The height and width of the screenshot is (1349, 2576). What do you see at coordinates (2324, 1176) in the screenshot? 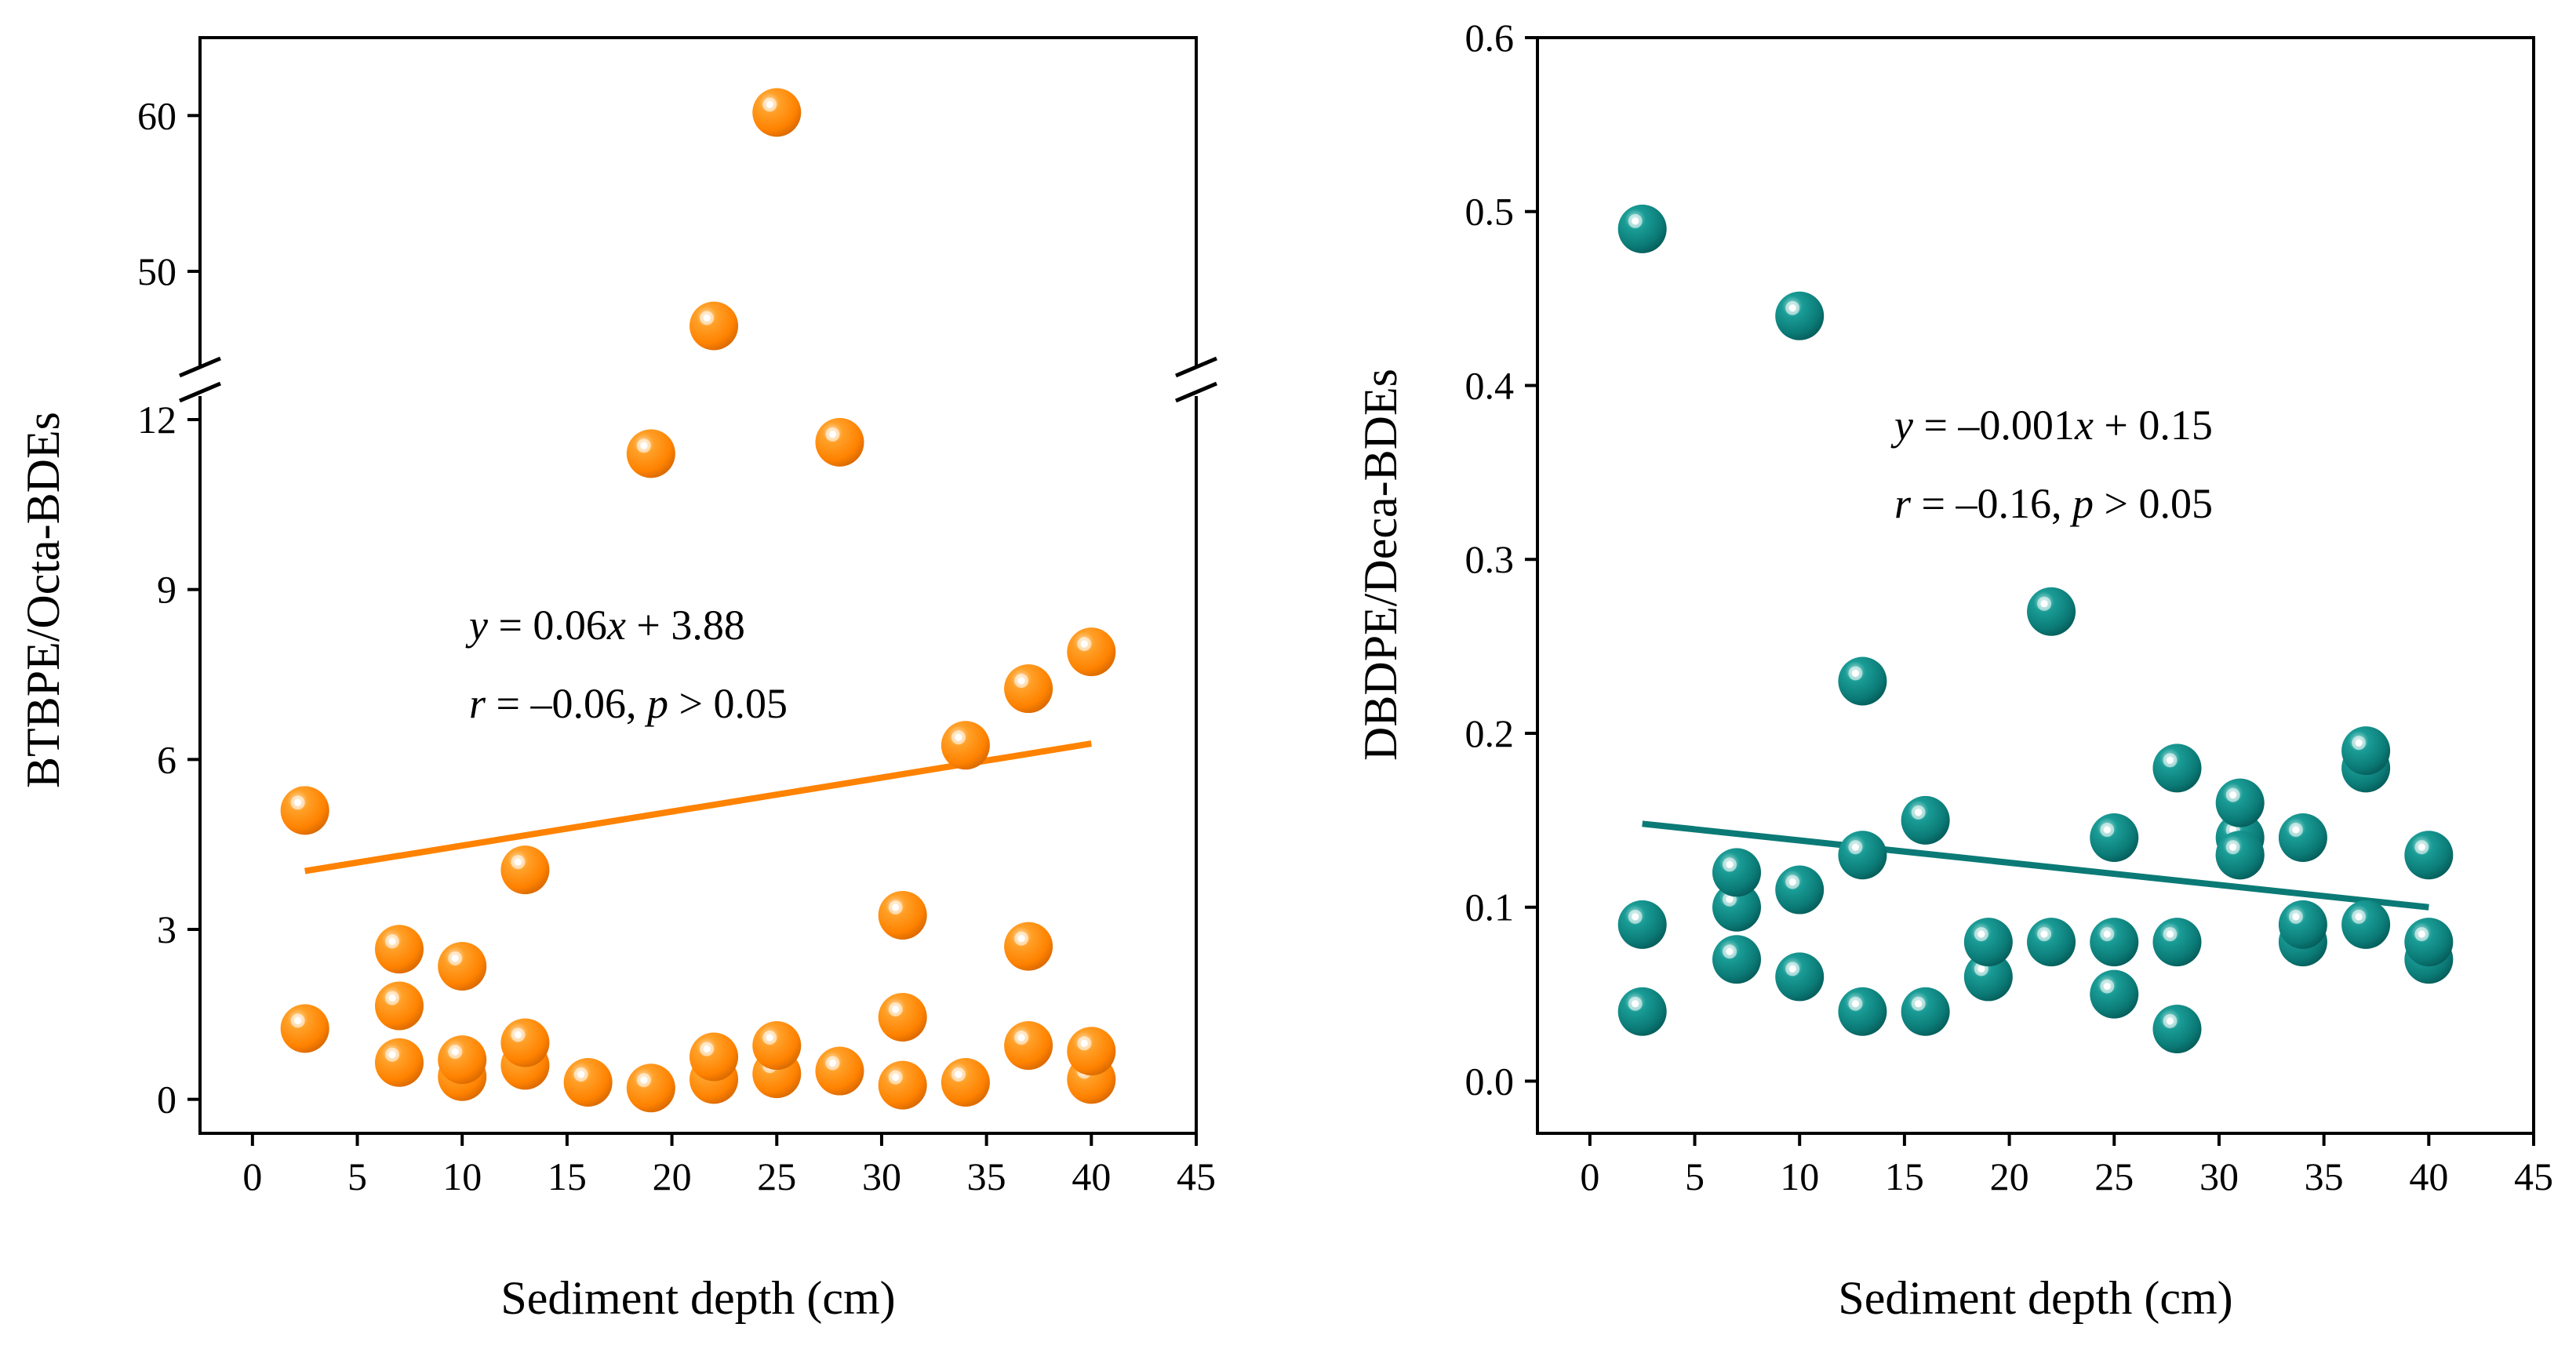
I see `right-x-tick-label-35: 35` at bounding box center [2324, 1176].